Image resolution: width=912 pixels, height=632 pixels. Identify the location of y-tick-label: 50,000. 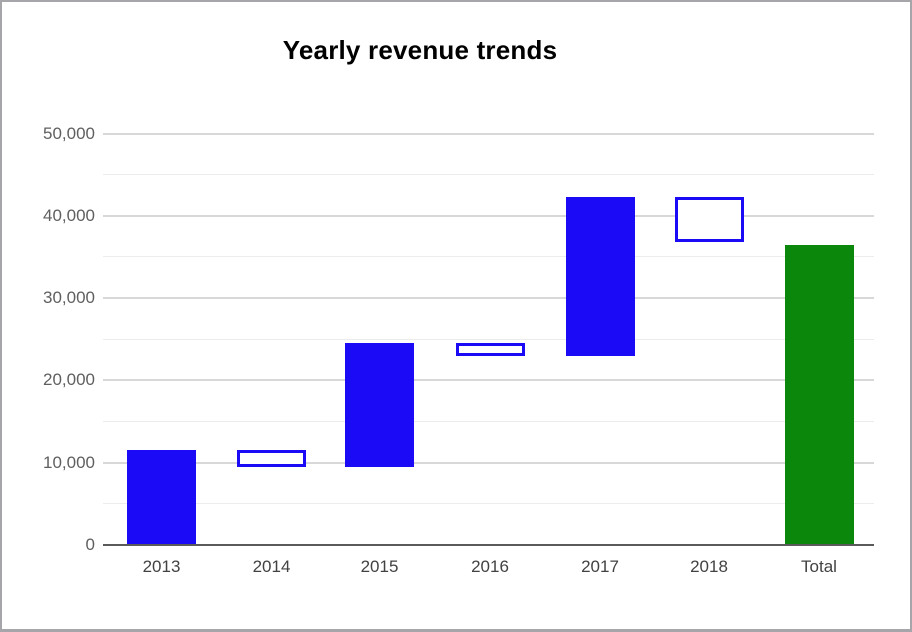
(69, 133).